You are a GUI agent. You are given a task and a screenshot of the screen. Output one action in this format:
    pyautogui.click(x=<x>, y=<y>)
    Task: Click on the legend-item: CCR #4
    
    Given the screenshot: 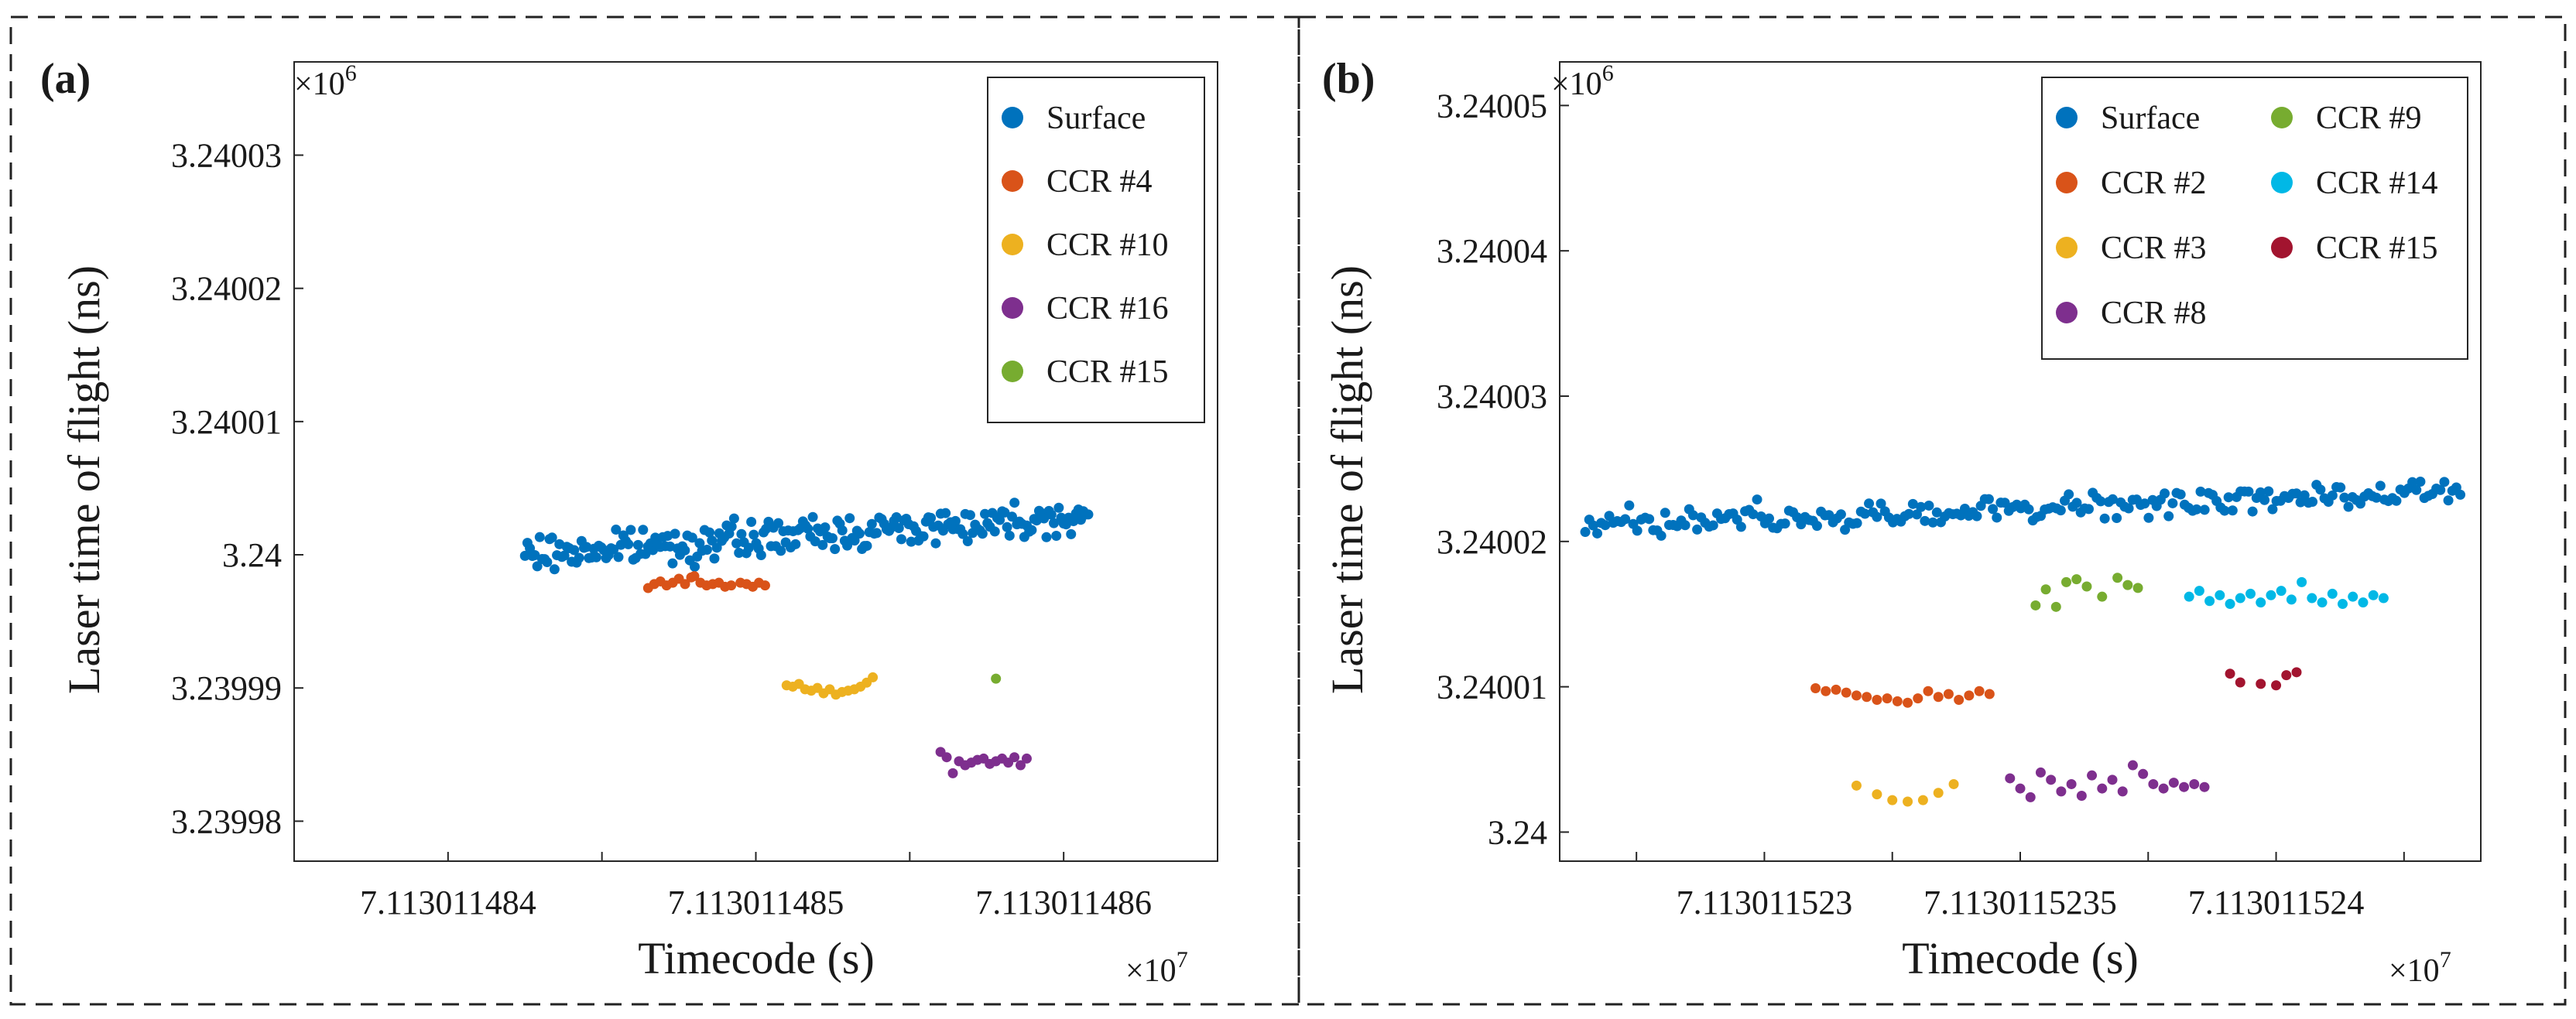 What is the action you would take?
    pyautogui.click(x=1077, y=182)
    